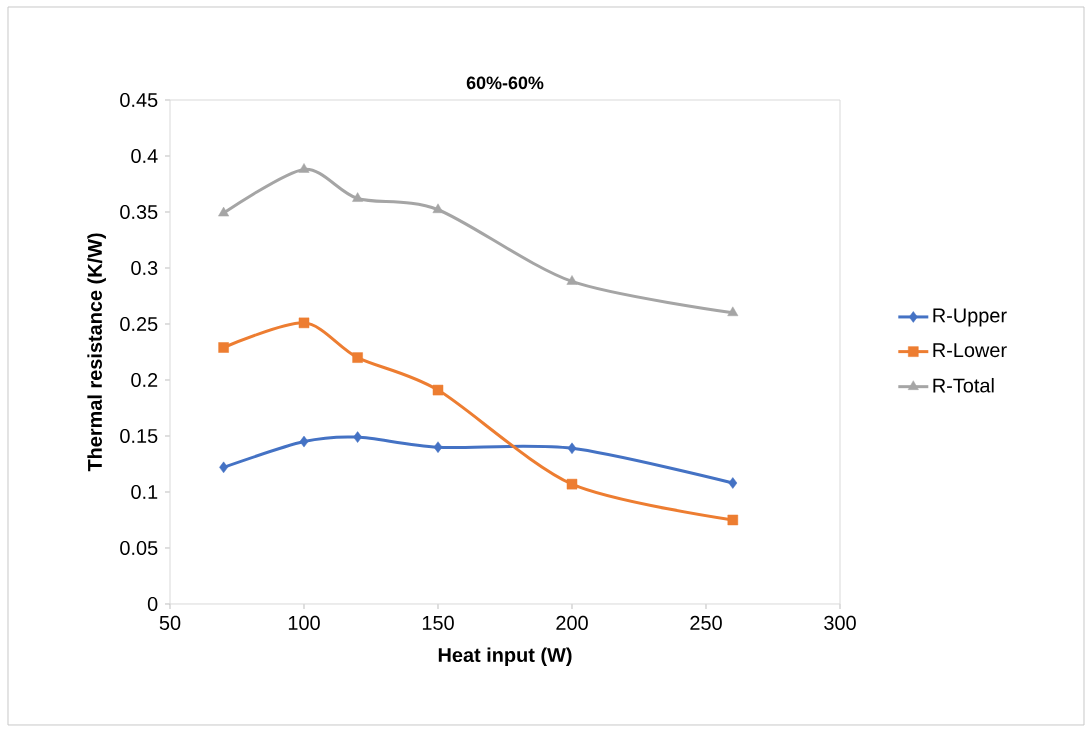 This screenshot has height=731, width=1088. I want to click on x-tick-label: 100, so click(304, 622).